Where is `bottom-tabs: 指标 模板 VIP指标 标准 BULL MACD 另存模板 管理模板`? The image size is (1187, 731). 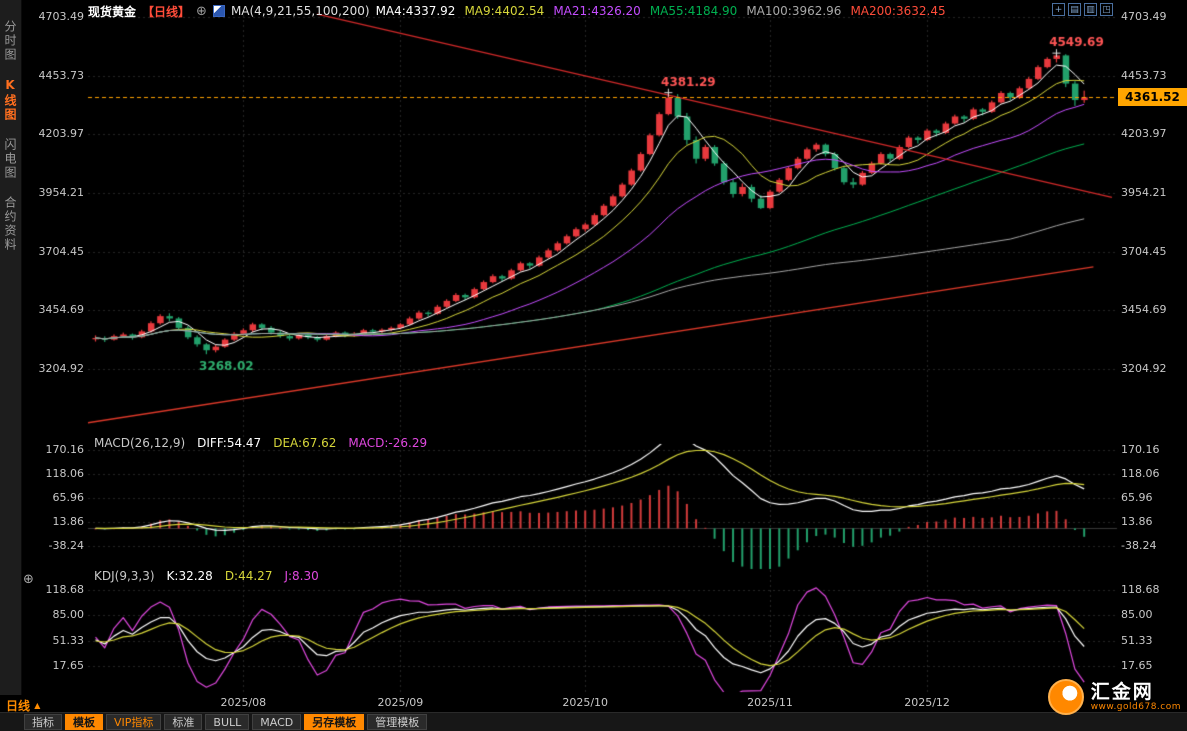 bottom-tabs: 指标 模板 VIP指标 标准 BULL MACD 另存模板 管理模板 is located at coordinates (226, 722).